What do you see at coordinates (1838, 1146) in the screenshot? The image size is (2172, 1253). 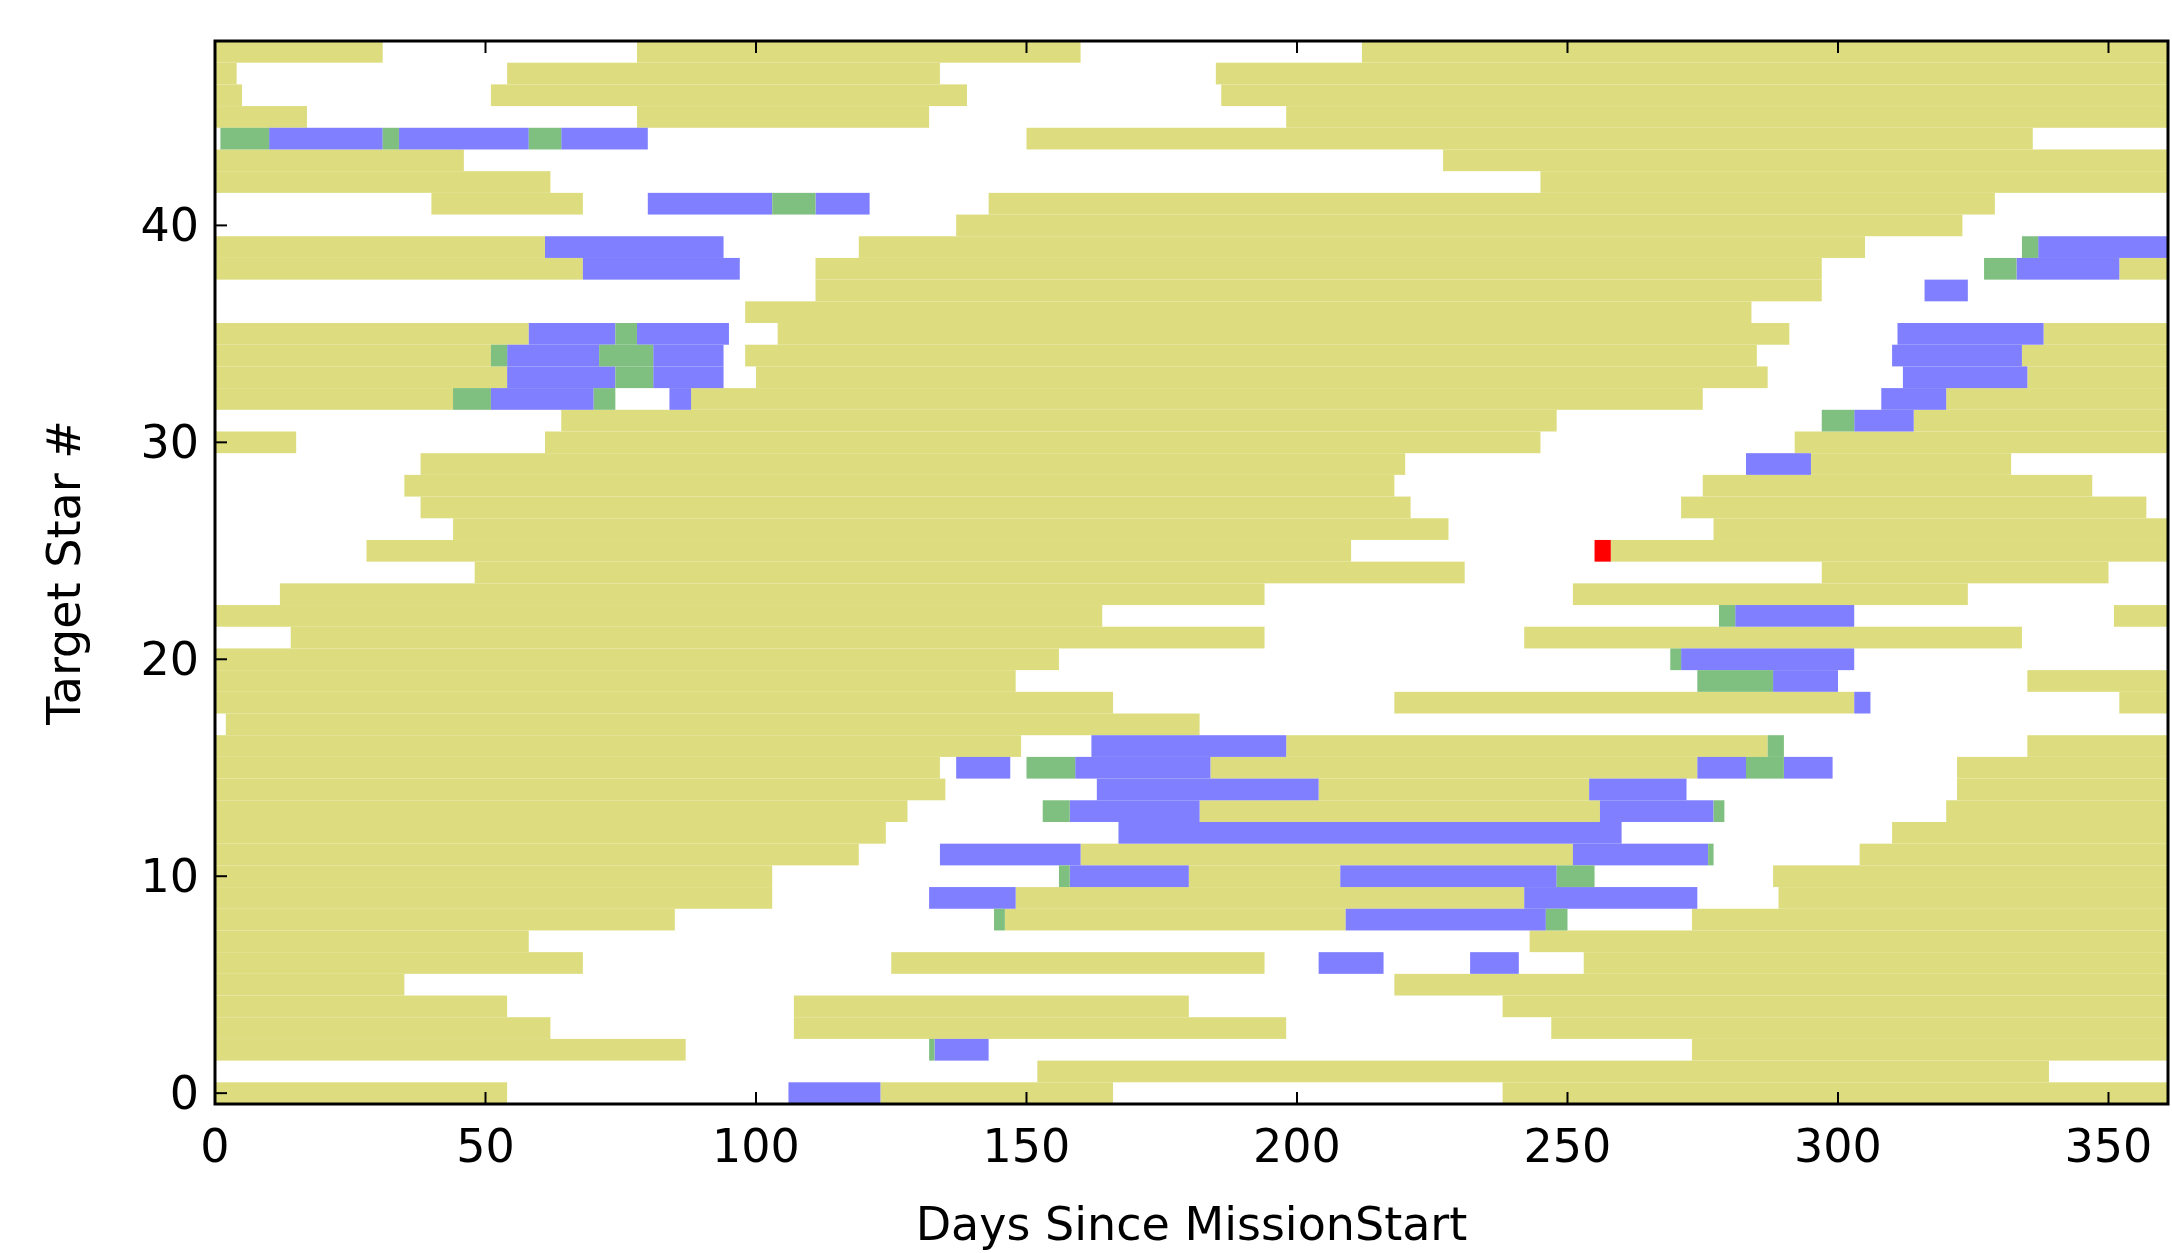 I see `x-tick-label: 300` at bounding box center [1838, 1146].